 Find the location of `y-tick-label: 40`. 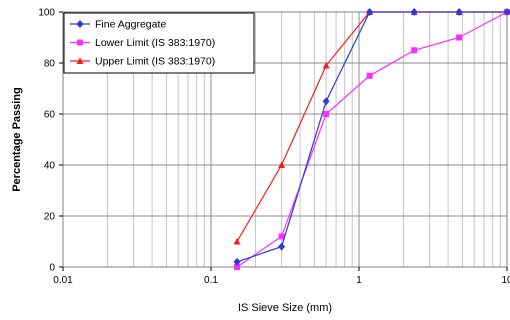

y-tick-label: 40 is located at coordinates (50, 166).